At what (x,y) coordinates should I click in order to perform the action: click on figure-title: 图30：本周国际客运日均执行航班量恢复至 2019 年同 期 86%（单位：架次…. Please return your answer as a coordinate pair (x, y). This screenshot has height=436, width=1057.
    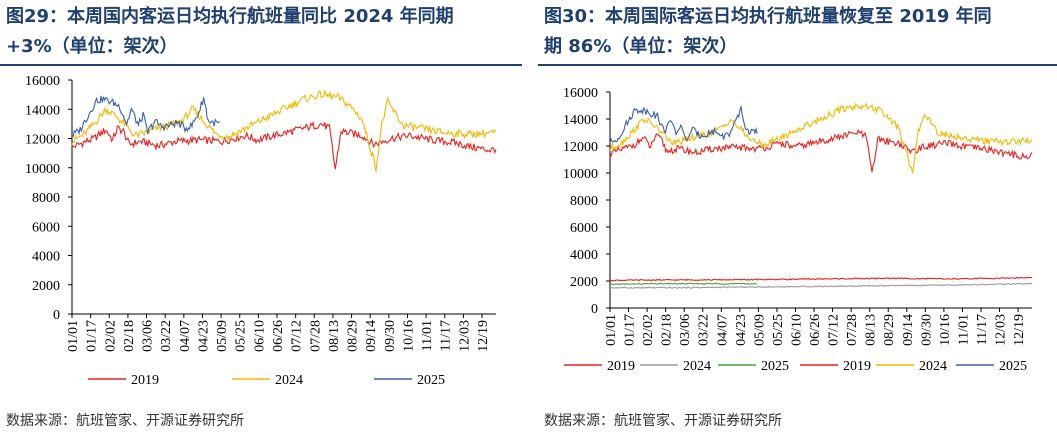
    Looking at the image, I should click on (800, 32).